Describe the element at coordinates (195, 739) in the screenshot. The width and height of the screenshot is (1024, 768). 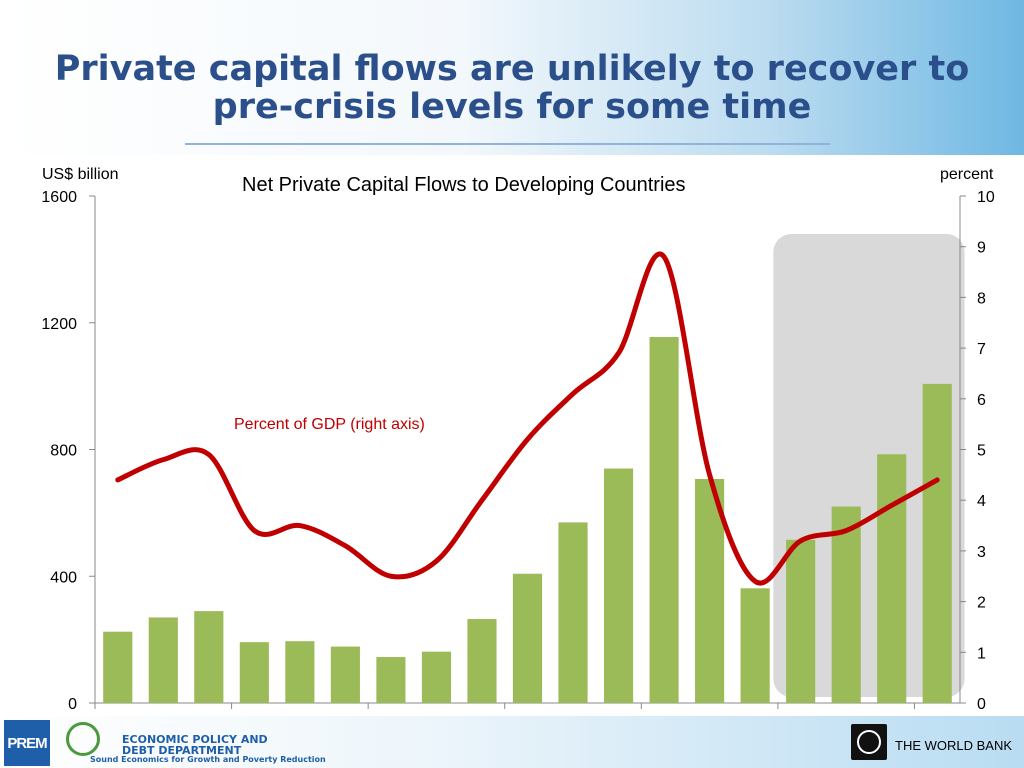
I see `department-name-line1: ECONOMIC POLICY AND` at that location.